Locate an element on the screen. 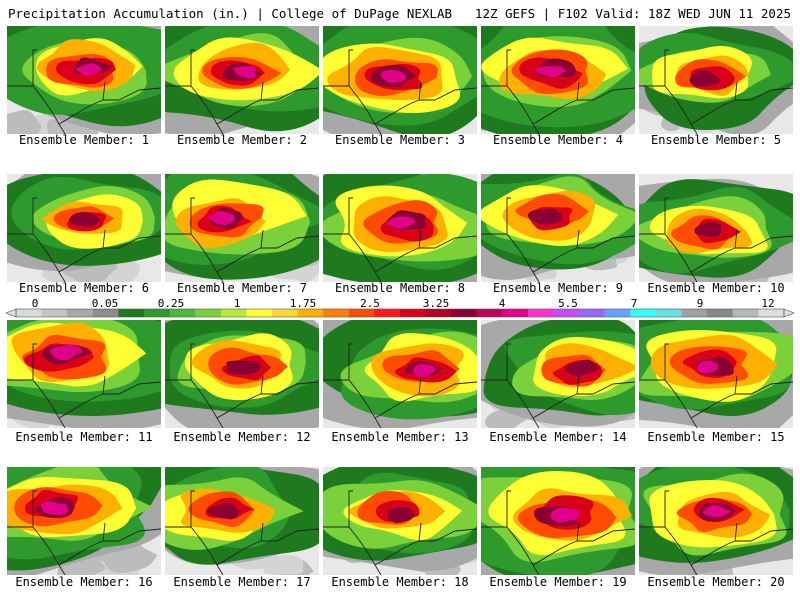  ensemble-member-label: Ensemble Member: 19 is located at coordinates (558, 582).